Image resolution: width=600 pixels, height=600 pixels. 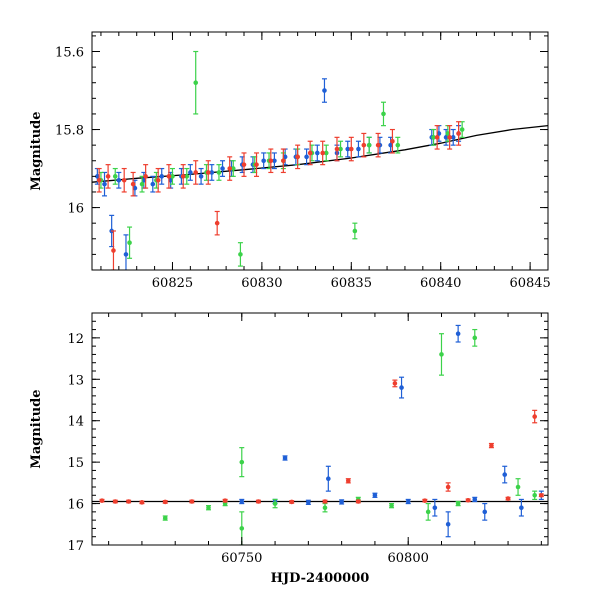 I want to click on y-tick-label: 15, so click(x=75, y=463).